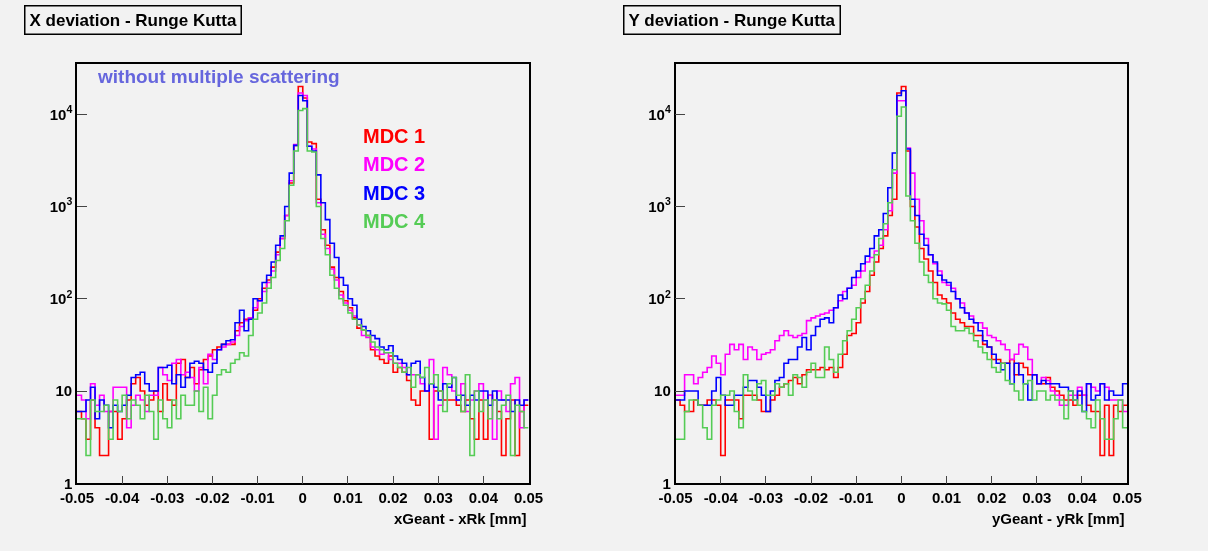  What do you see at coordinates (394, 136) in the screenshot?
I see `text: MDC 1` at bounding box center [394, 136].